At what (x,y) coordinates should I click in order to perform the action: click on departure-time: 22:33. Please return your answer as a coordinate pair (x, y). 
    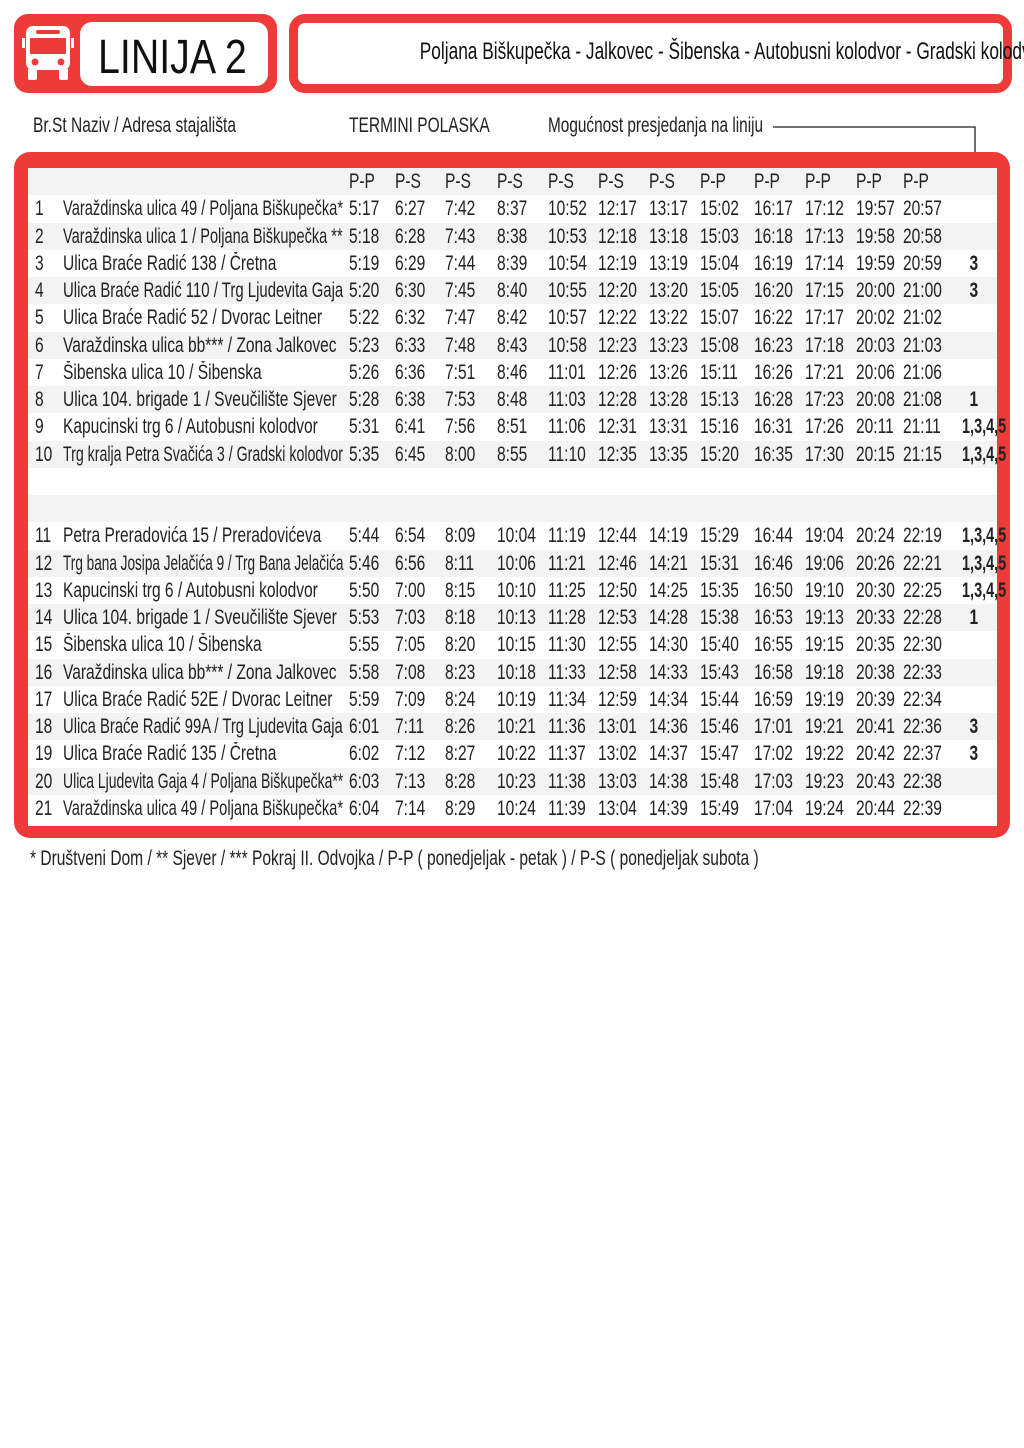
    Looking at the image, I should click on (922, 672).